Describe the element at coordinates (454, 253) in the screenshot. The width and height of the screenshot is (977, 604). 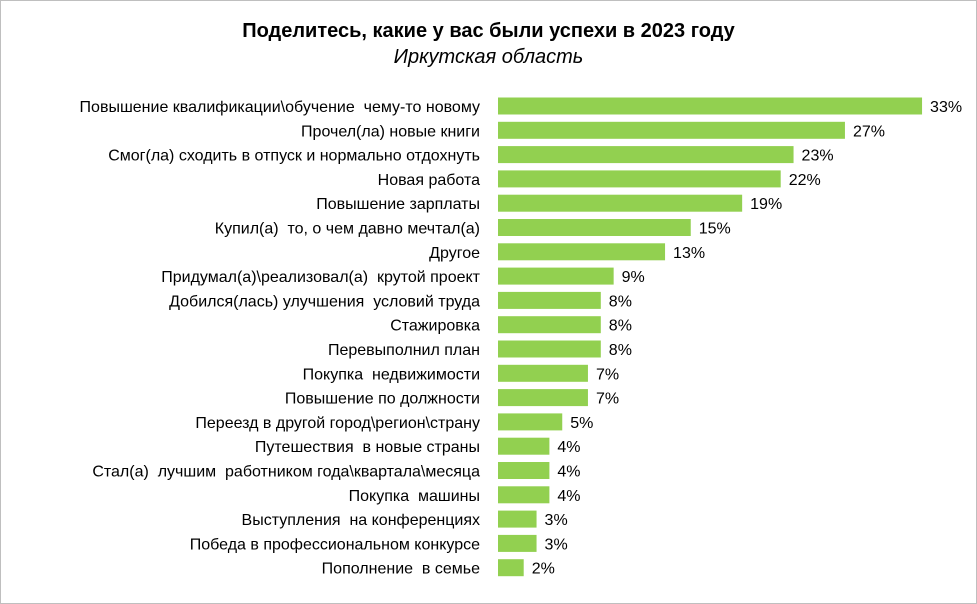
I see `category-label: Другое` at that location.